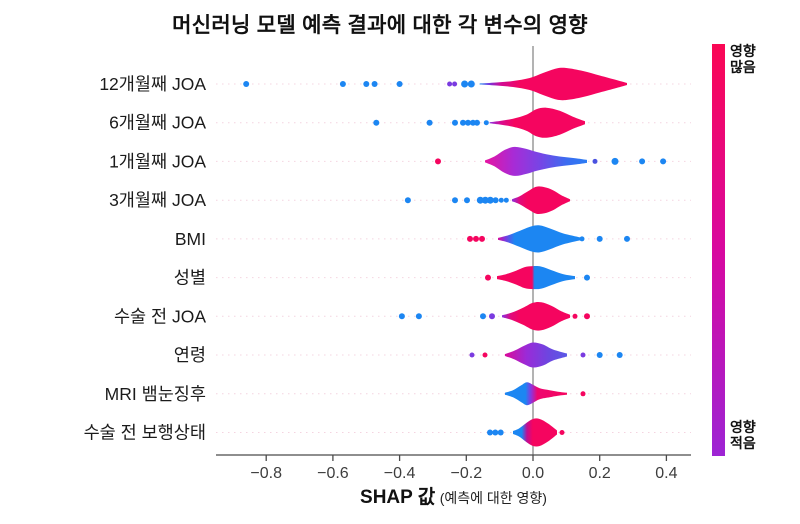 This screenshot has height=524, width=800. What do you see at coordinates (155, 394) in the screenshot?
I see `y-axis-label: MRI 뱀눈징후` at bounding box center [155, 394].